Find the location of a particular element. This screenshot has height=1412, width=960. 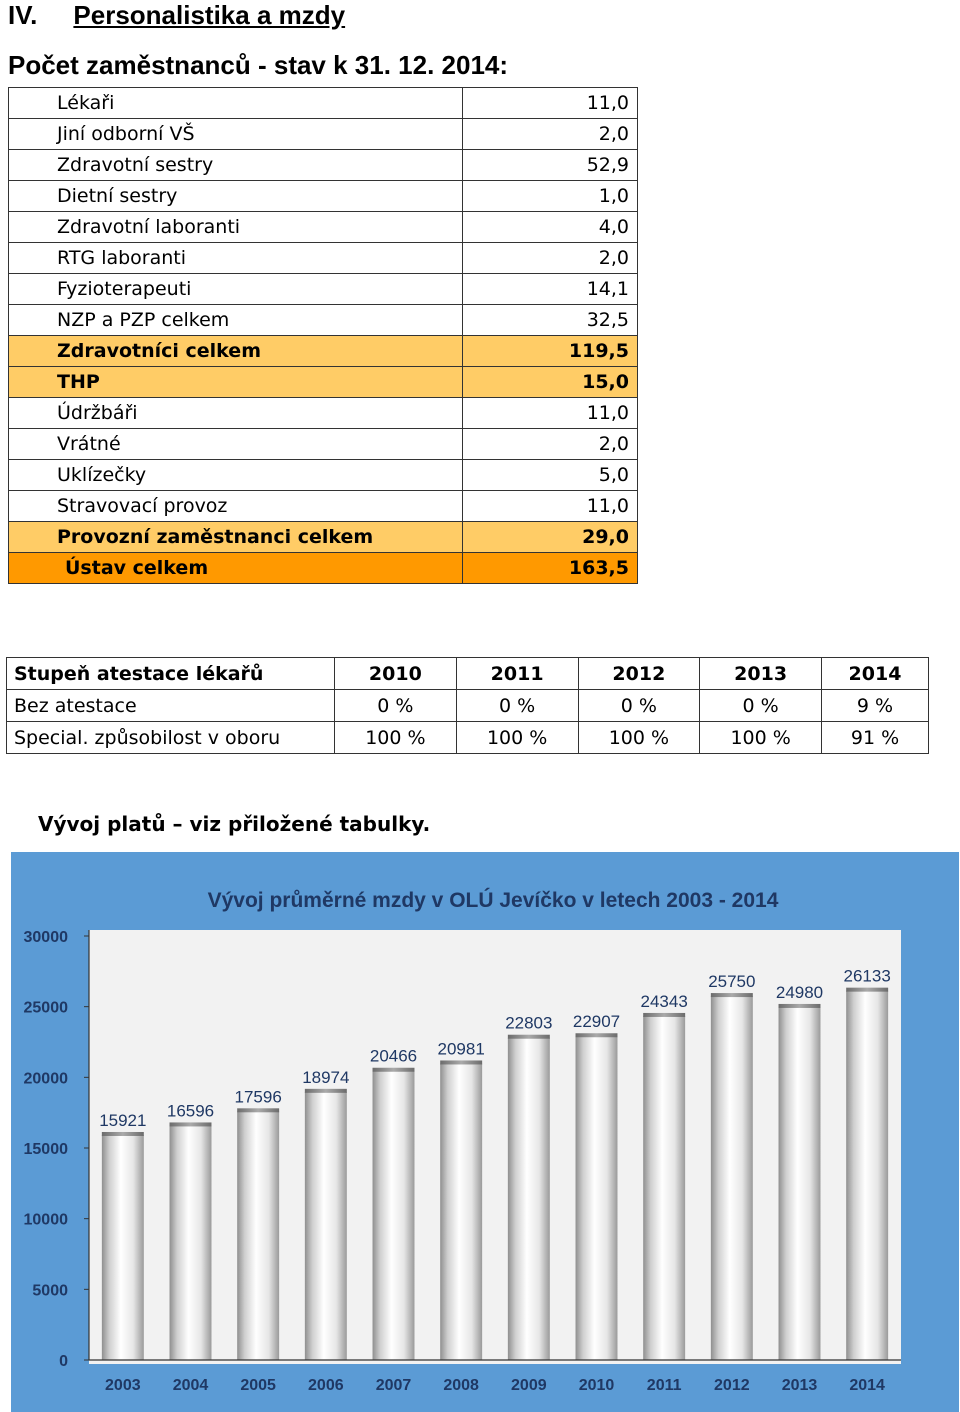

staff-row: Ústav celkem 163,5 is located at coordinates (323, 568).